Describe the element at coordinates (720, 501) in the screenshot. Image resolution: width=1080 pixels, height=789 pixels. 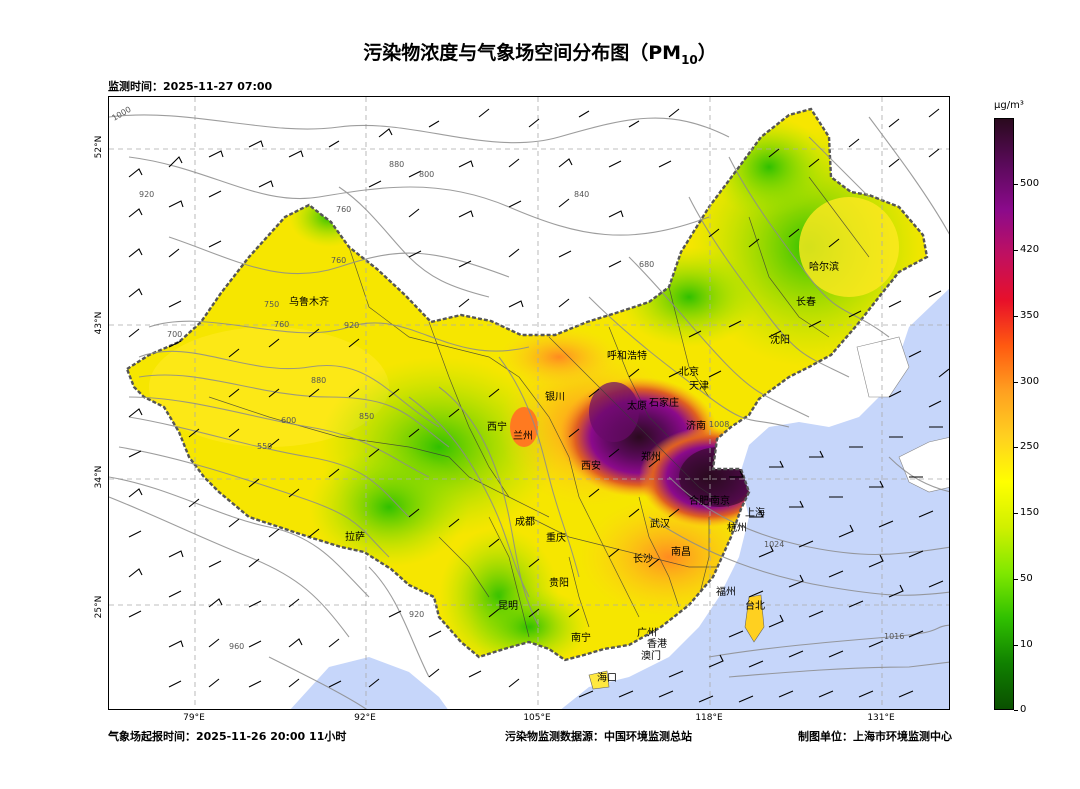
I see `city-label: 南京` at that location.